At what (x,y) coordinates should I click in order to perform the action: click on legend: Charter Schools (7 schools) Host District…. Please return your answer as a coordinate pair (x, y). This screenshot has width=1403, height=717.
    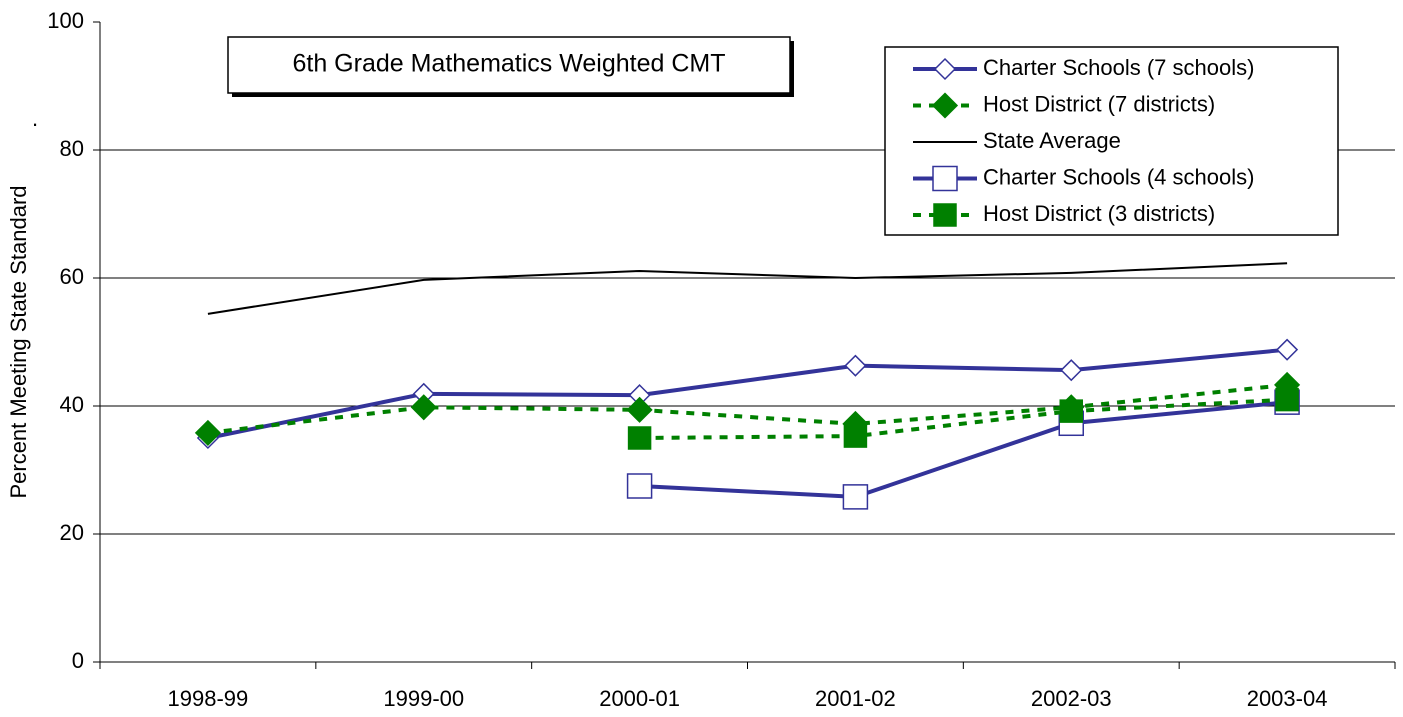
    Looking at the image, I should click on (1111, 141).